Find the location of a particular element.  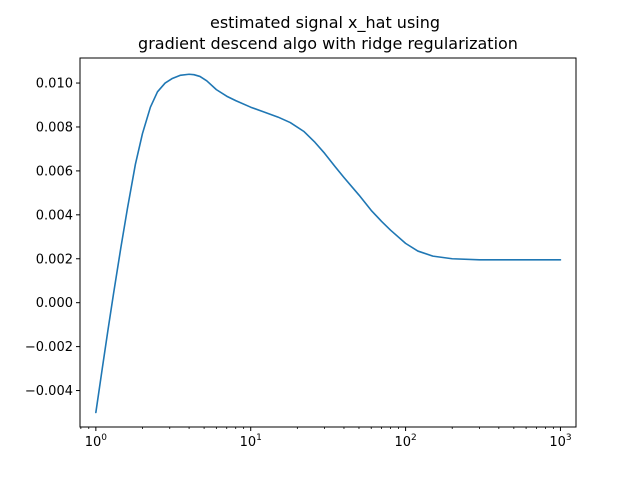

y-tick-label-0: −0.004 is located at coordinates (49, 391).